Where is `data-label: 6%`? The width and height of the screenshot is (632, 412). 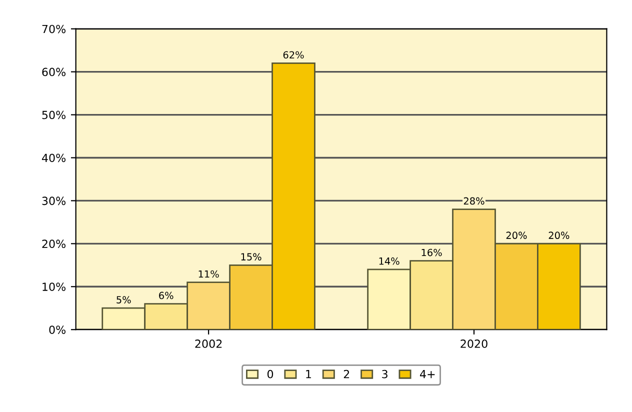 data-label: 6% is located at coordinates (166, 296).